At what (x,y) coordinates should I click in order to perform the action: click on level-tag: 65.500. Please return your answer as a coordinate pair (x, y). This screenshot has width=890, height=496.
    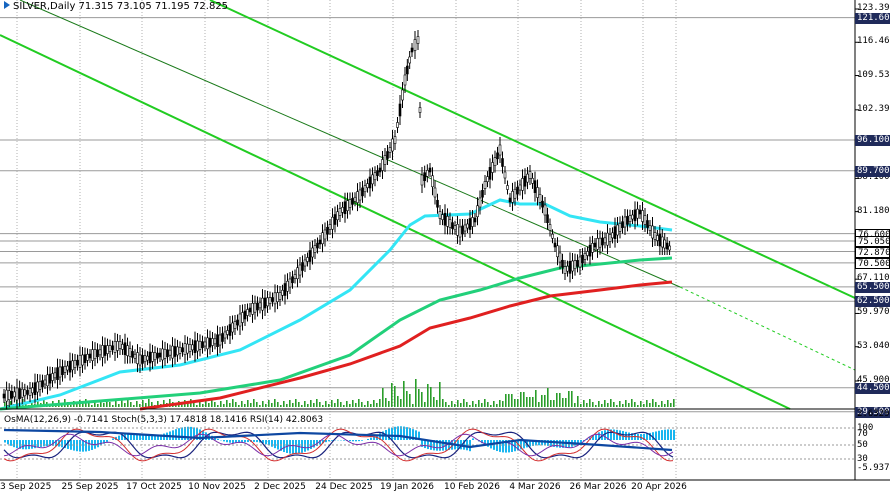
    Looking at the image, I should click on (872, 287).